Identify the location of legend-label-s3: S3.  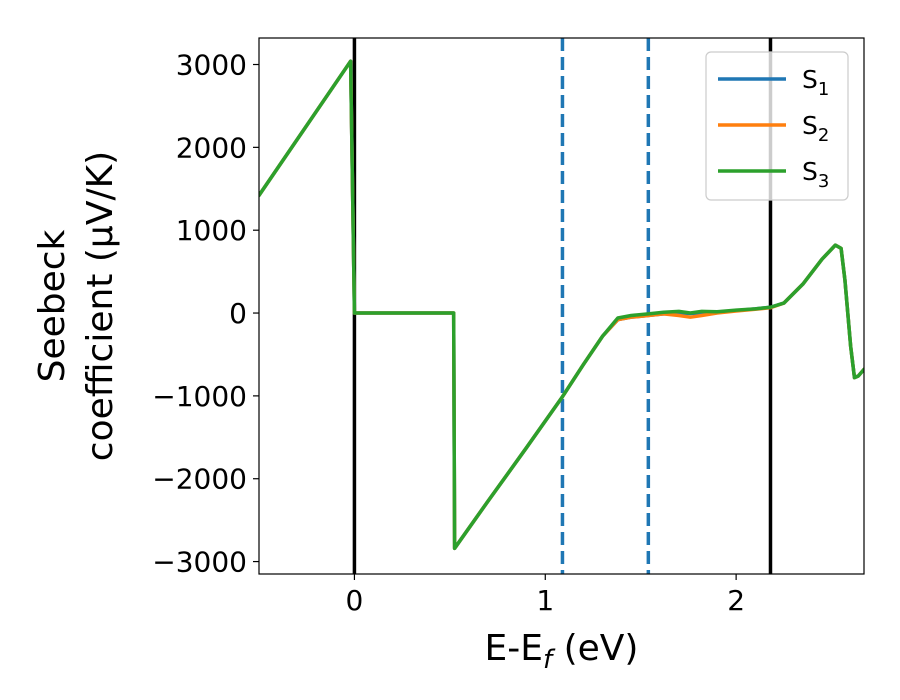
(815, 174).